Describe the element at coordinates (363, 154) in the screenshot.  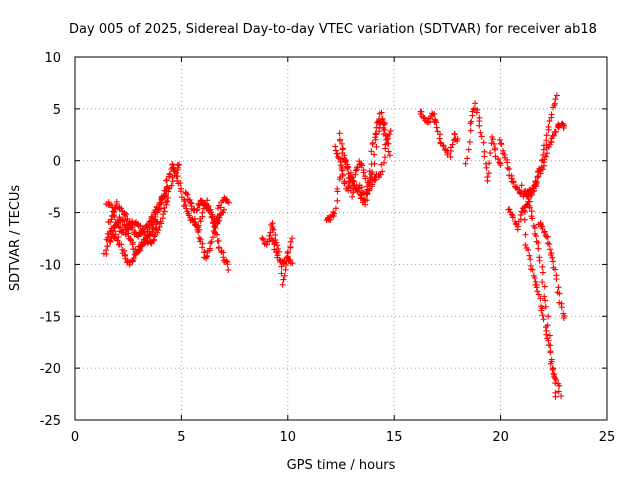
I see `series-sat-l` at that location.